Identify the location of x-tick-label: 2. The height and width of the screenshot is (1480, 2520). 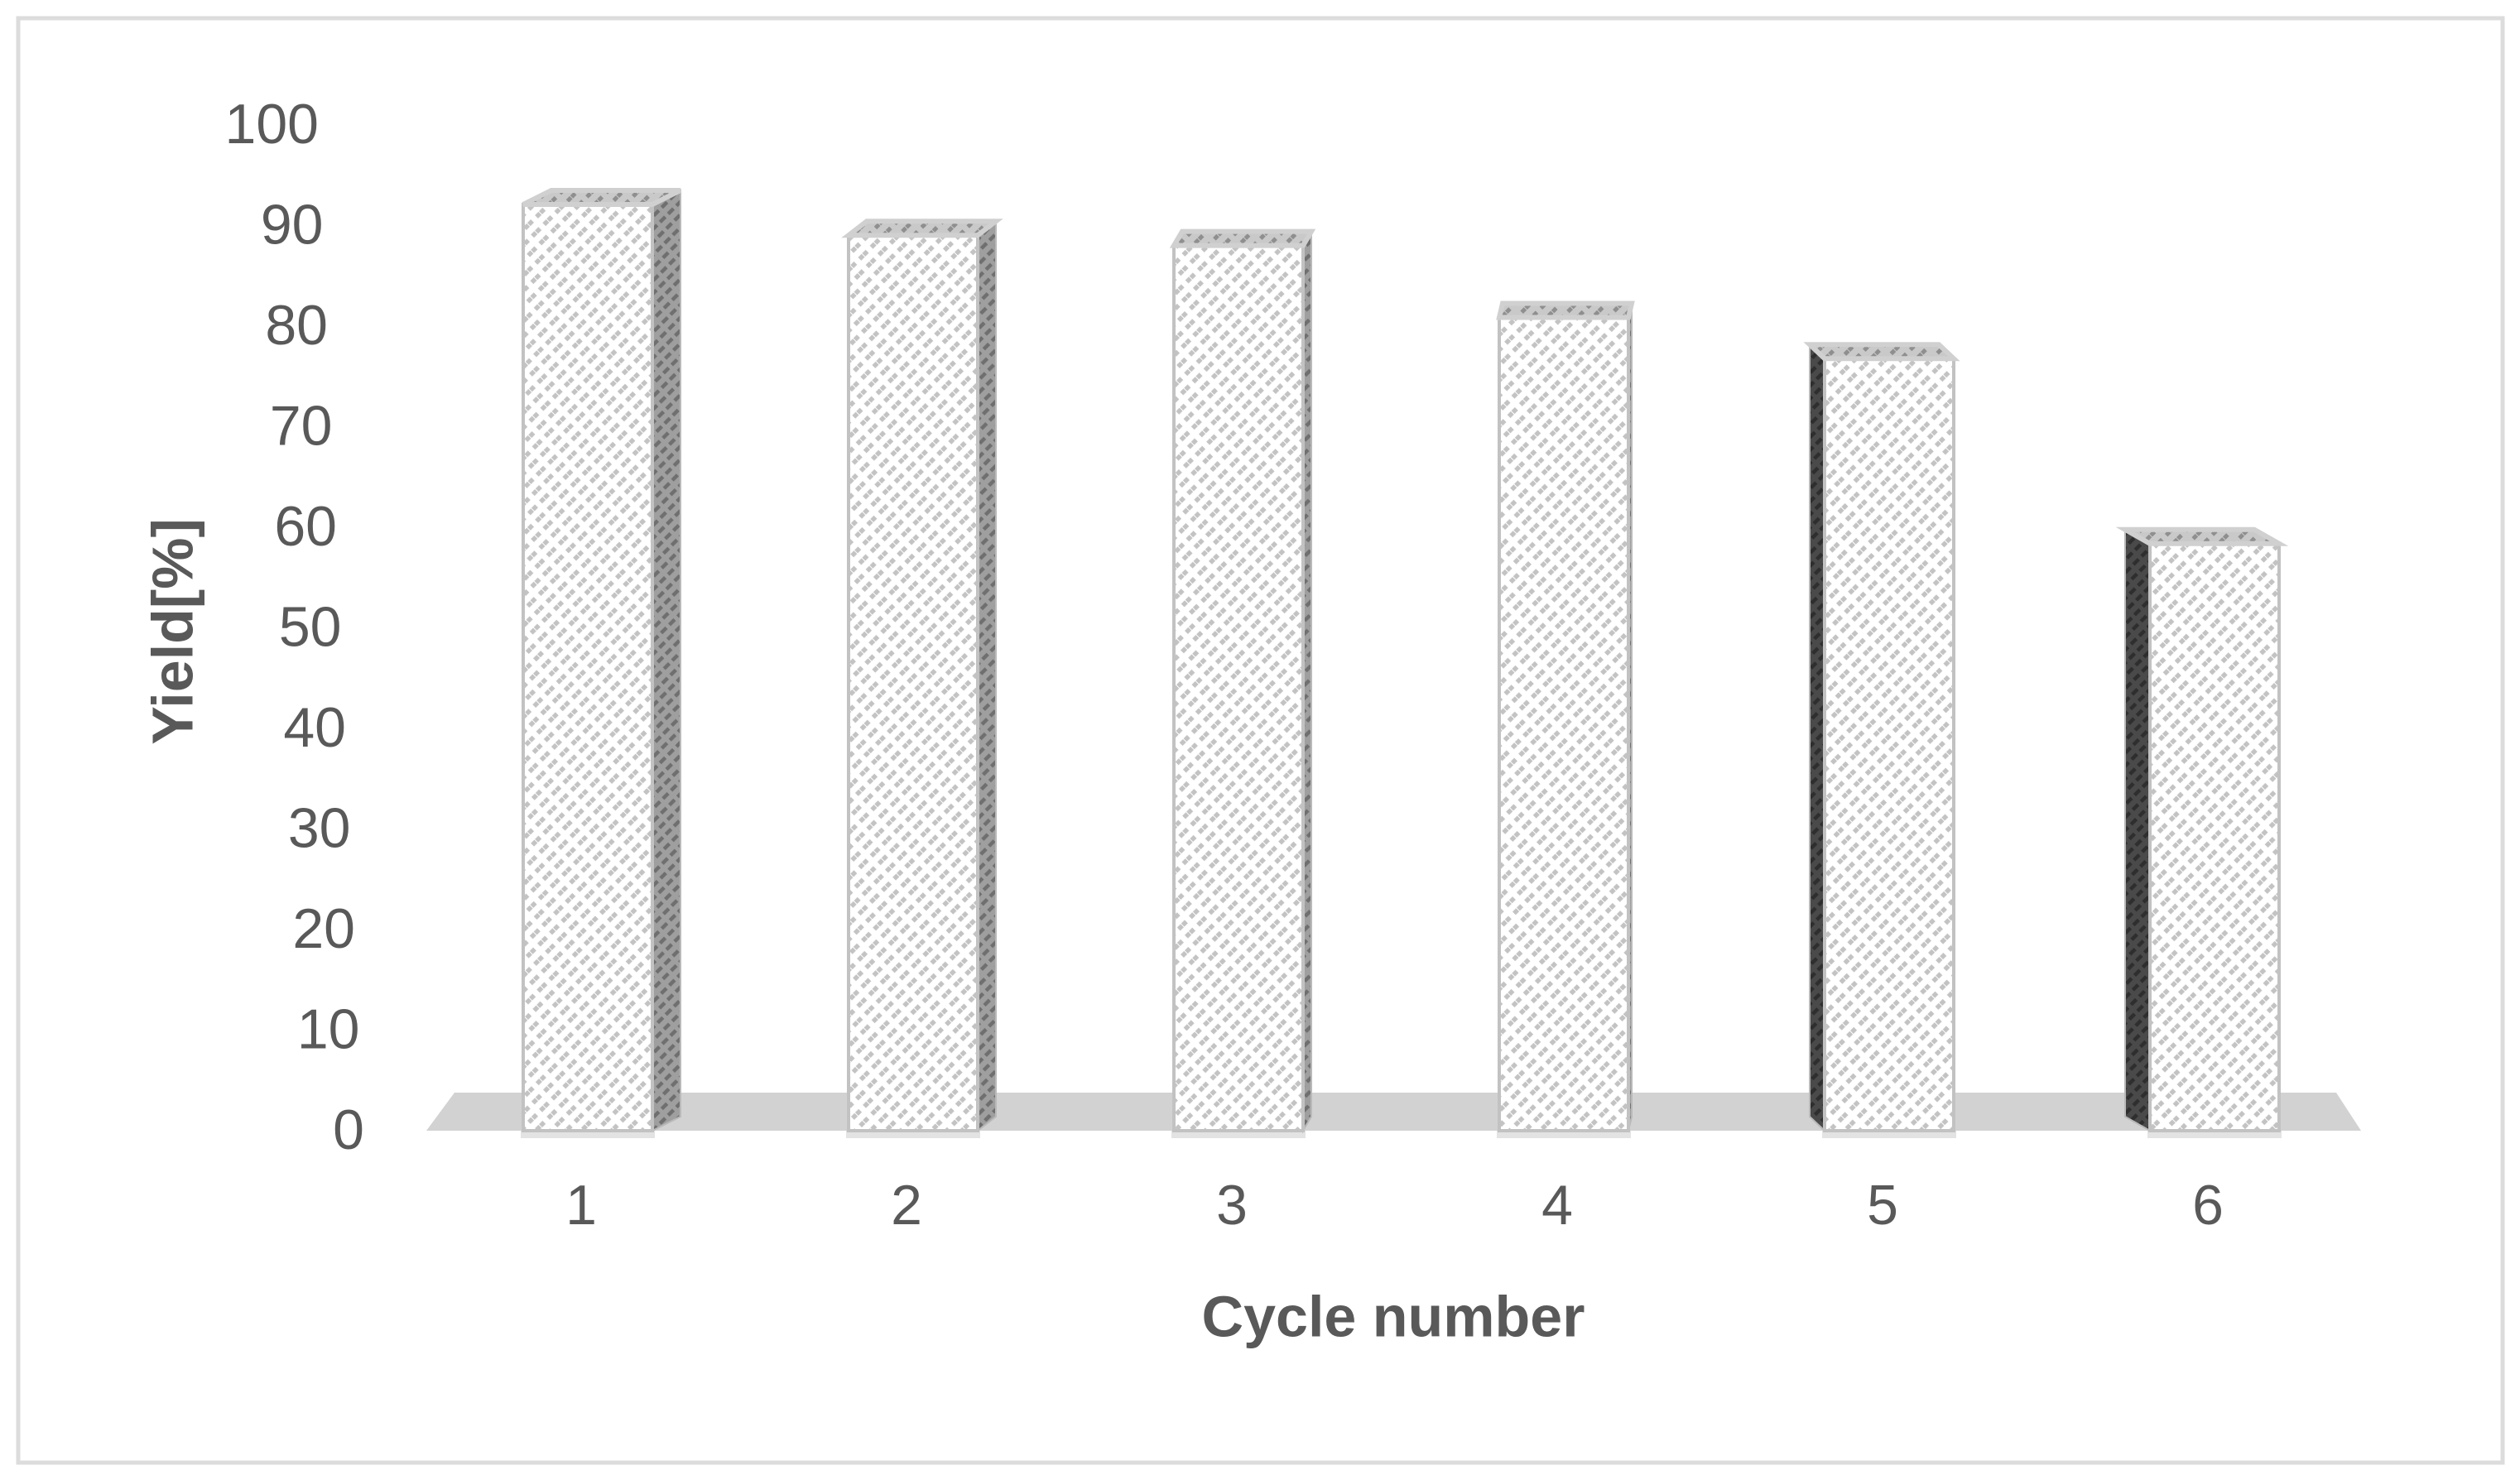
(906, 1205).